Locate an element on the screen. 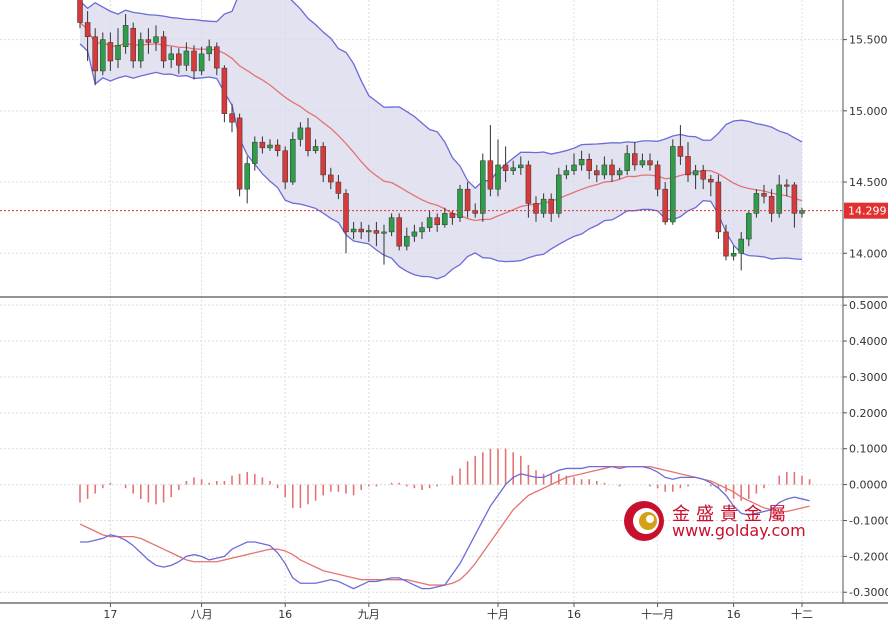  brand-url: www.golday.com is located at coordinates (739, 530).